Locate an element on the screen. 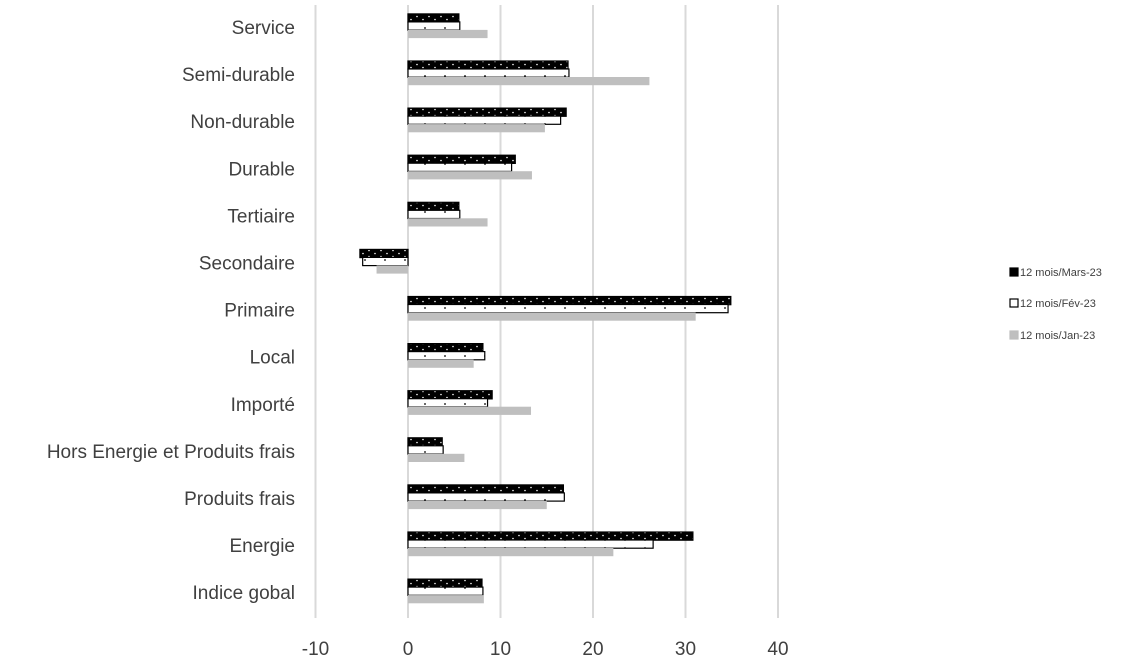 The image size is (1122, 662). x-tick-label: 40 is located at coordinates (777, 649).